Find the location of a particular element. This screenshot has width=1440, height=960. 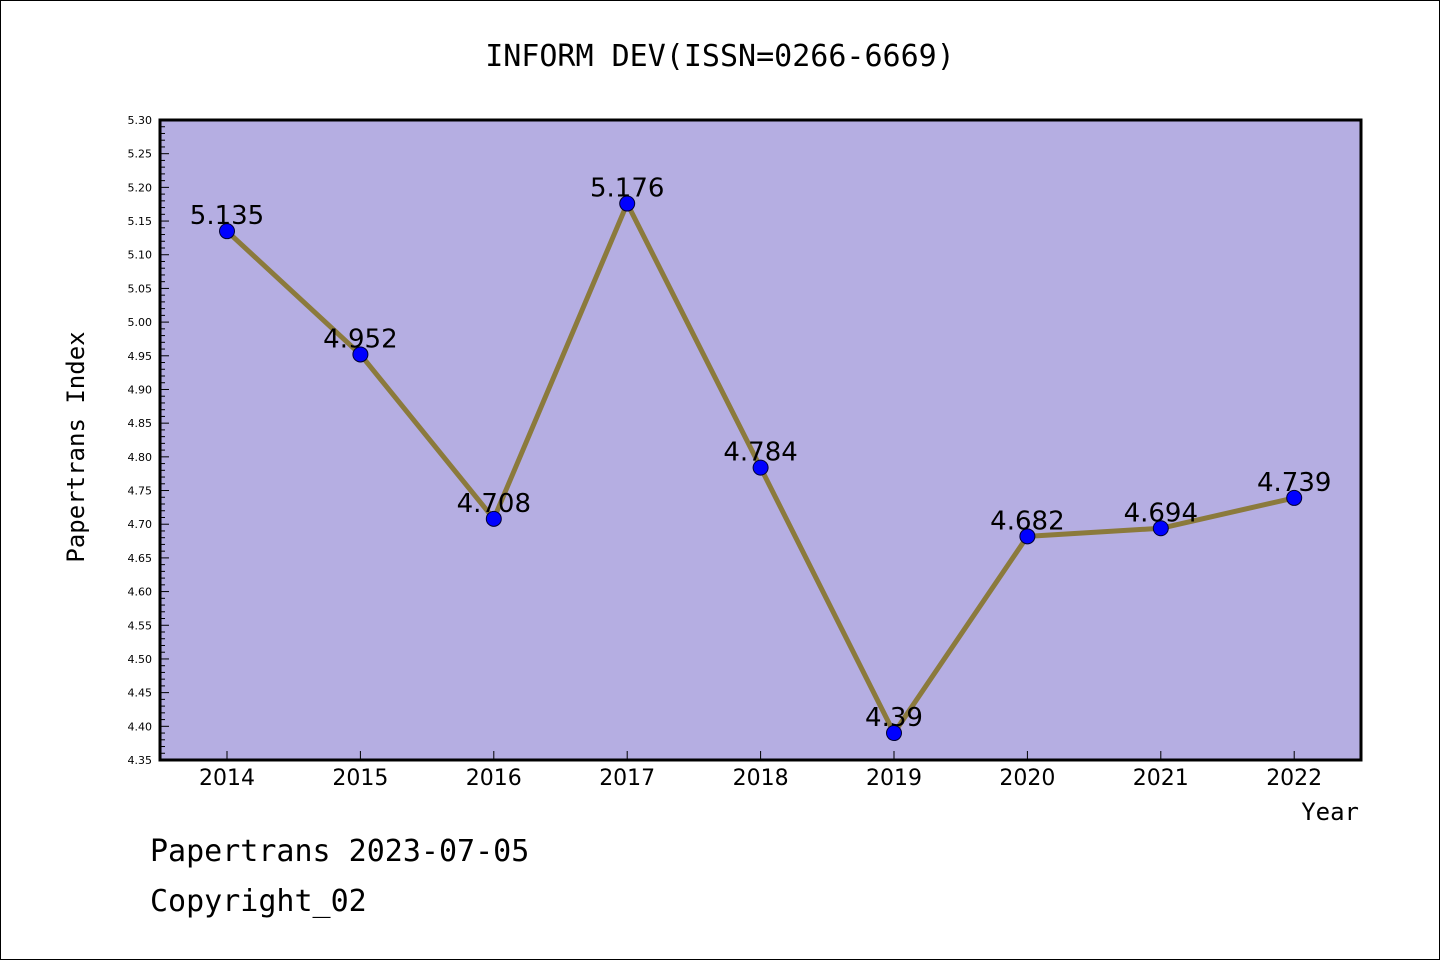

x-tick-label: 2022 is located at coordinates (1294, 778).